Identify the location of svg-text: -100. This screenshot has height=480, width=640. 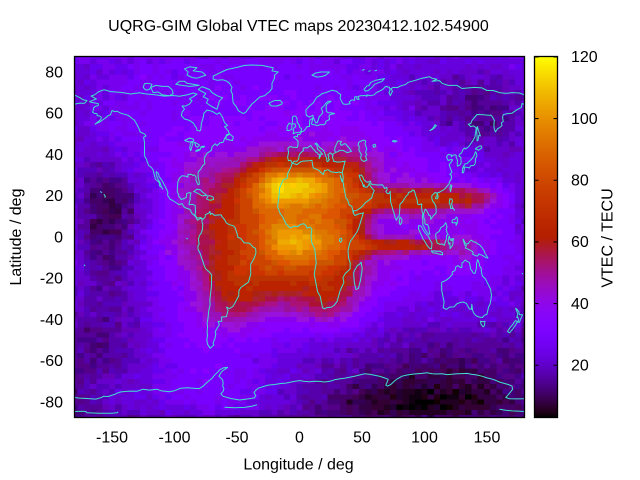
(174, 438).